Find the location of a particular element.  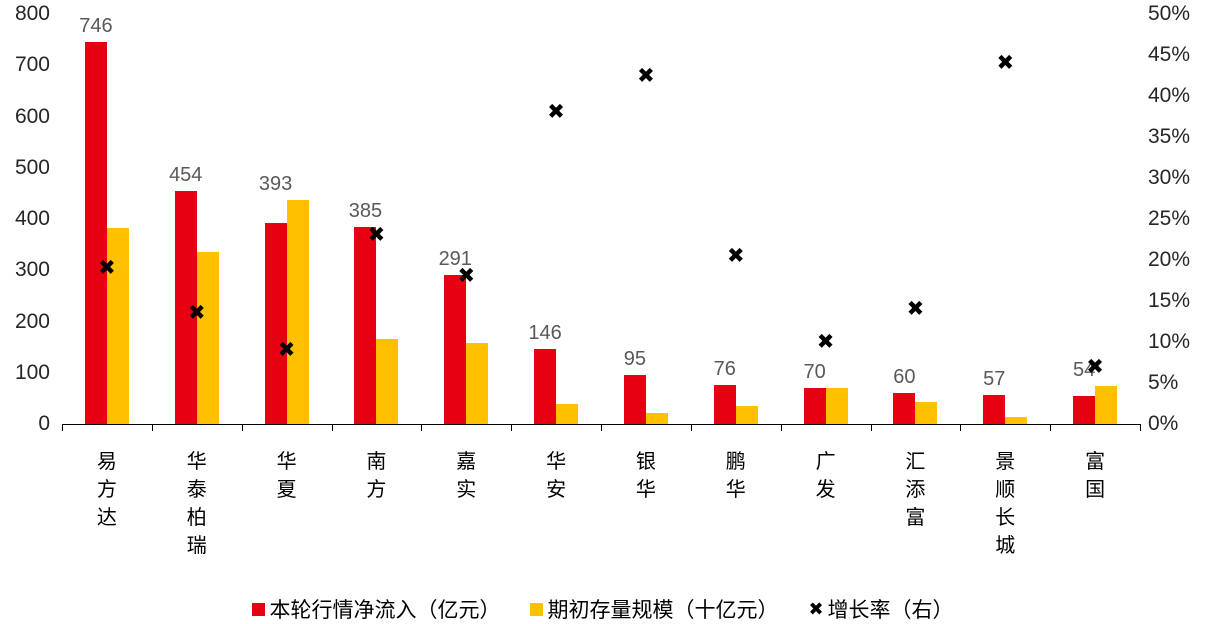

legend-item: 本轮行情净流入（亿元） is located at coordinates (376, 609).